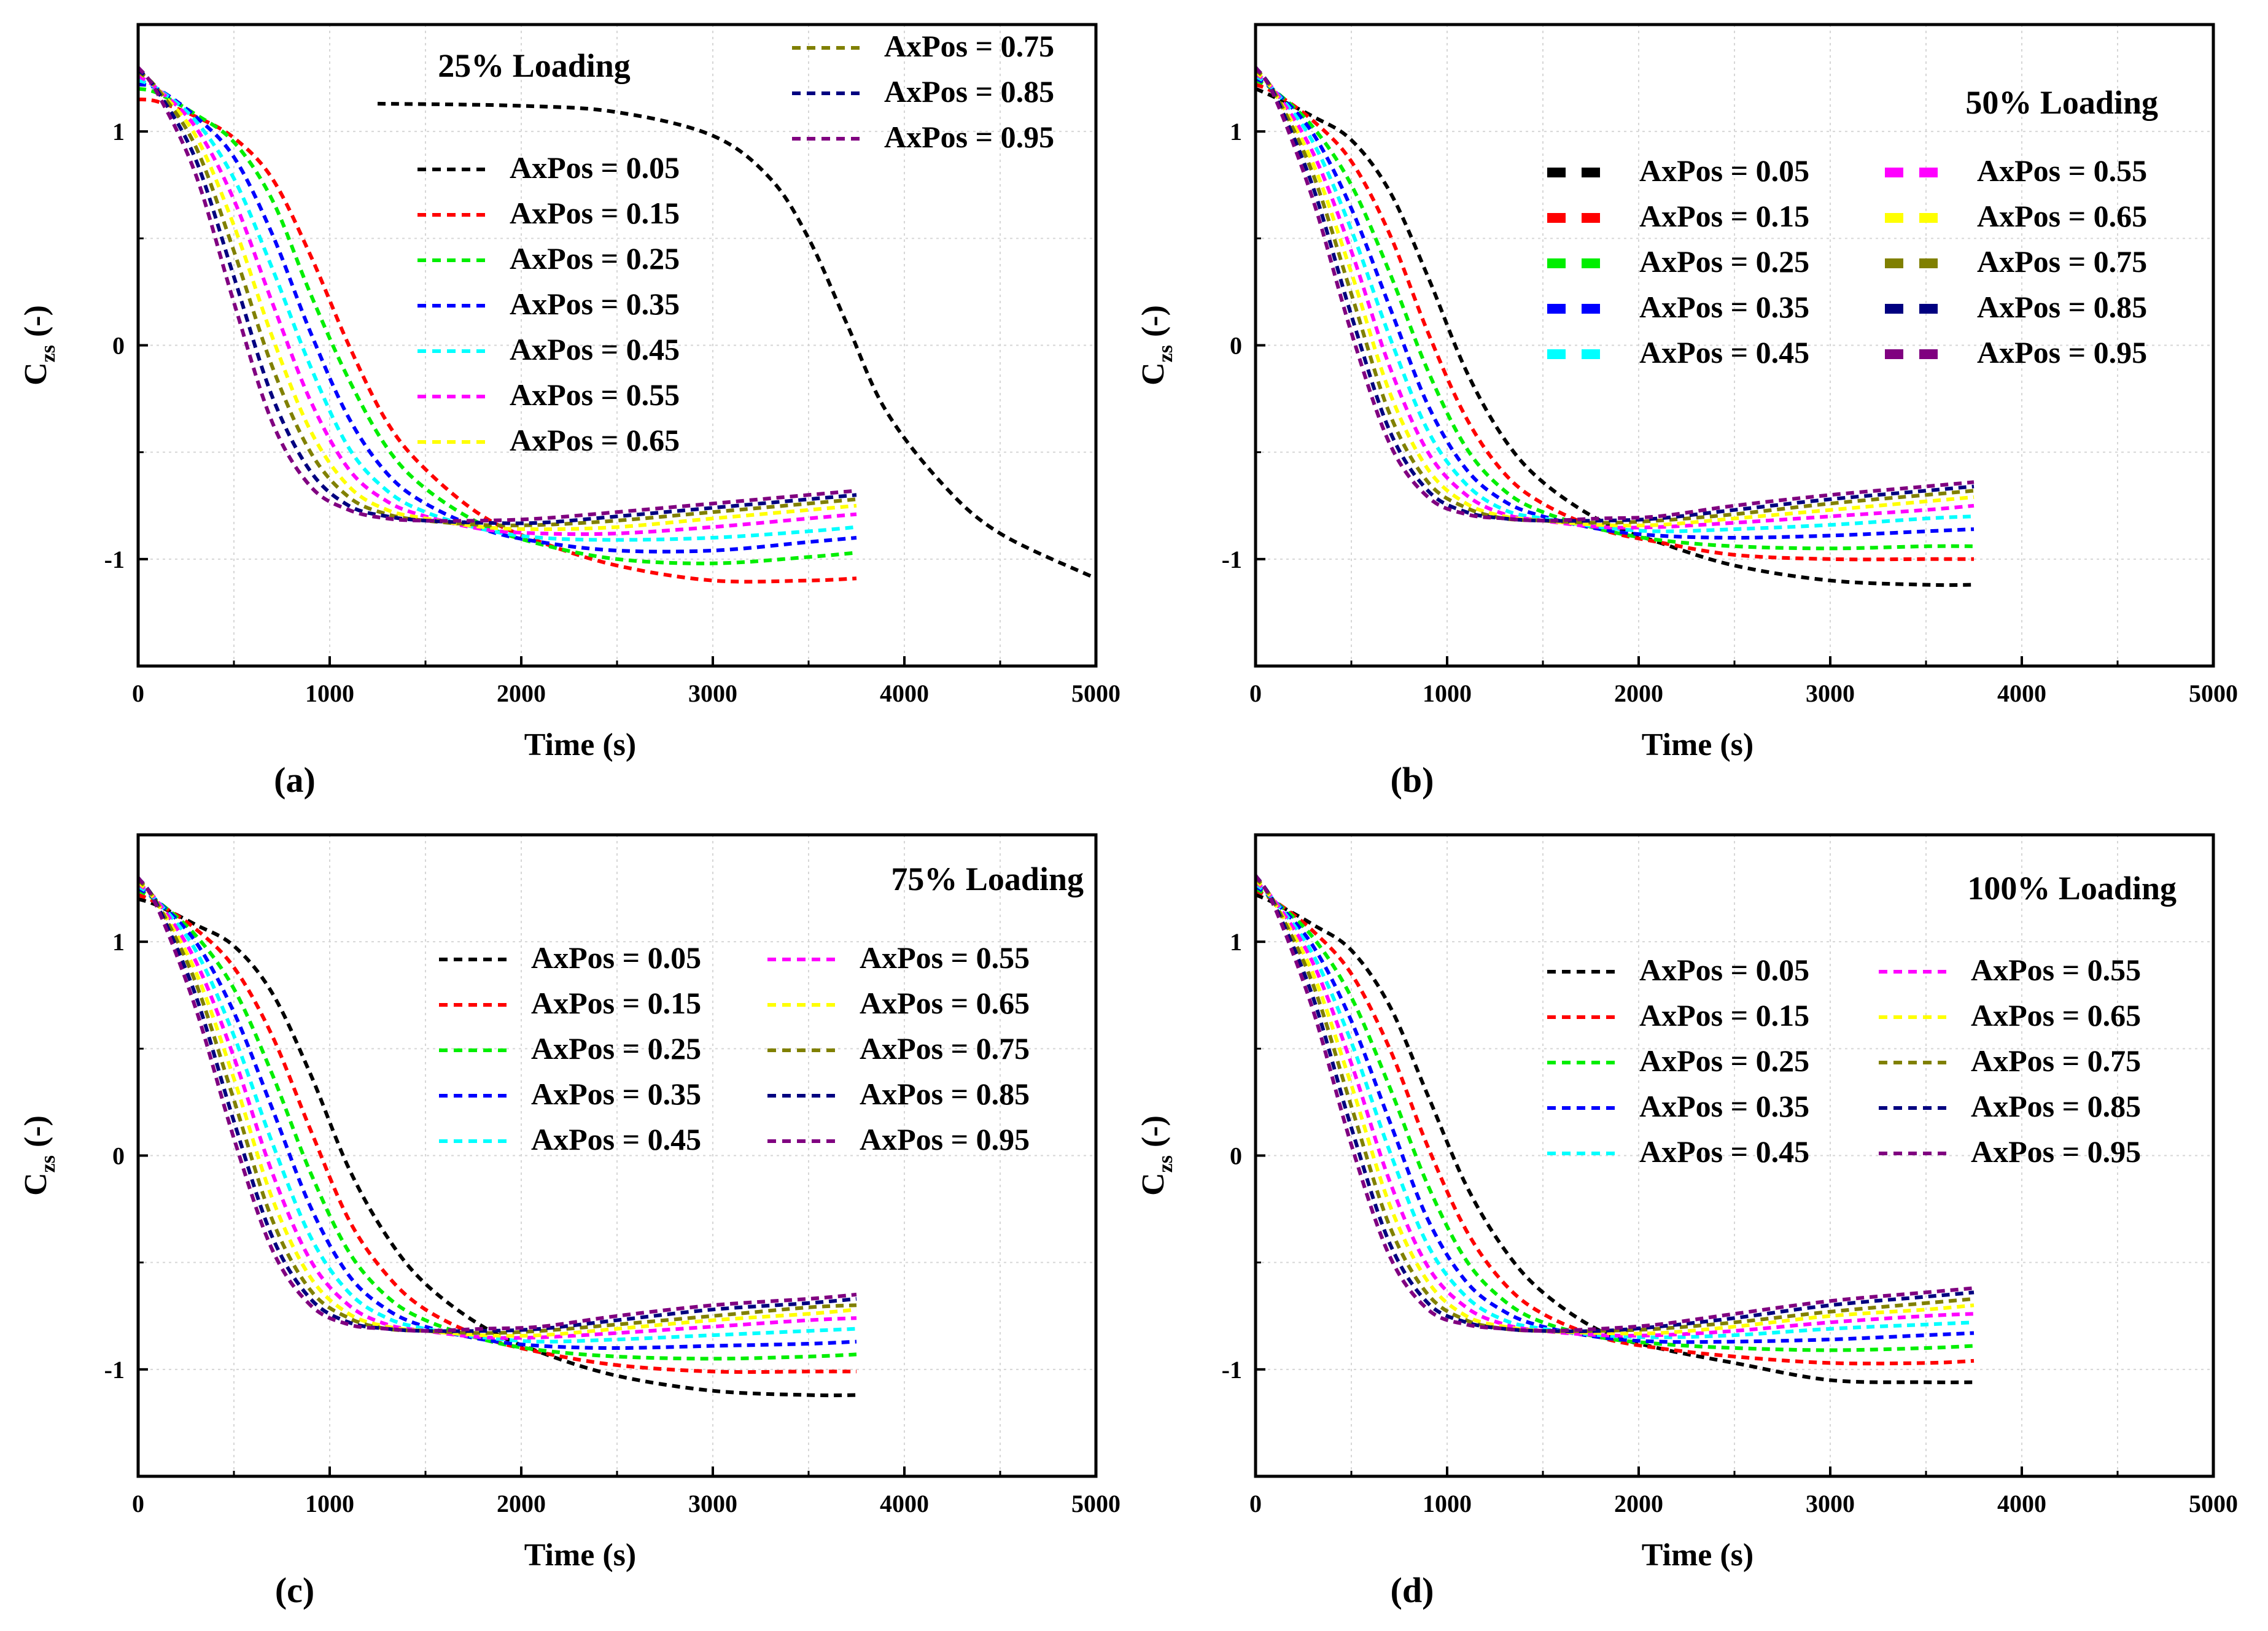  I want to click on panel-label: (c), so click(294, 1590).